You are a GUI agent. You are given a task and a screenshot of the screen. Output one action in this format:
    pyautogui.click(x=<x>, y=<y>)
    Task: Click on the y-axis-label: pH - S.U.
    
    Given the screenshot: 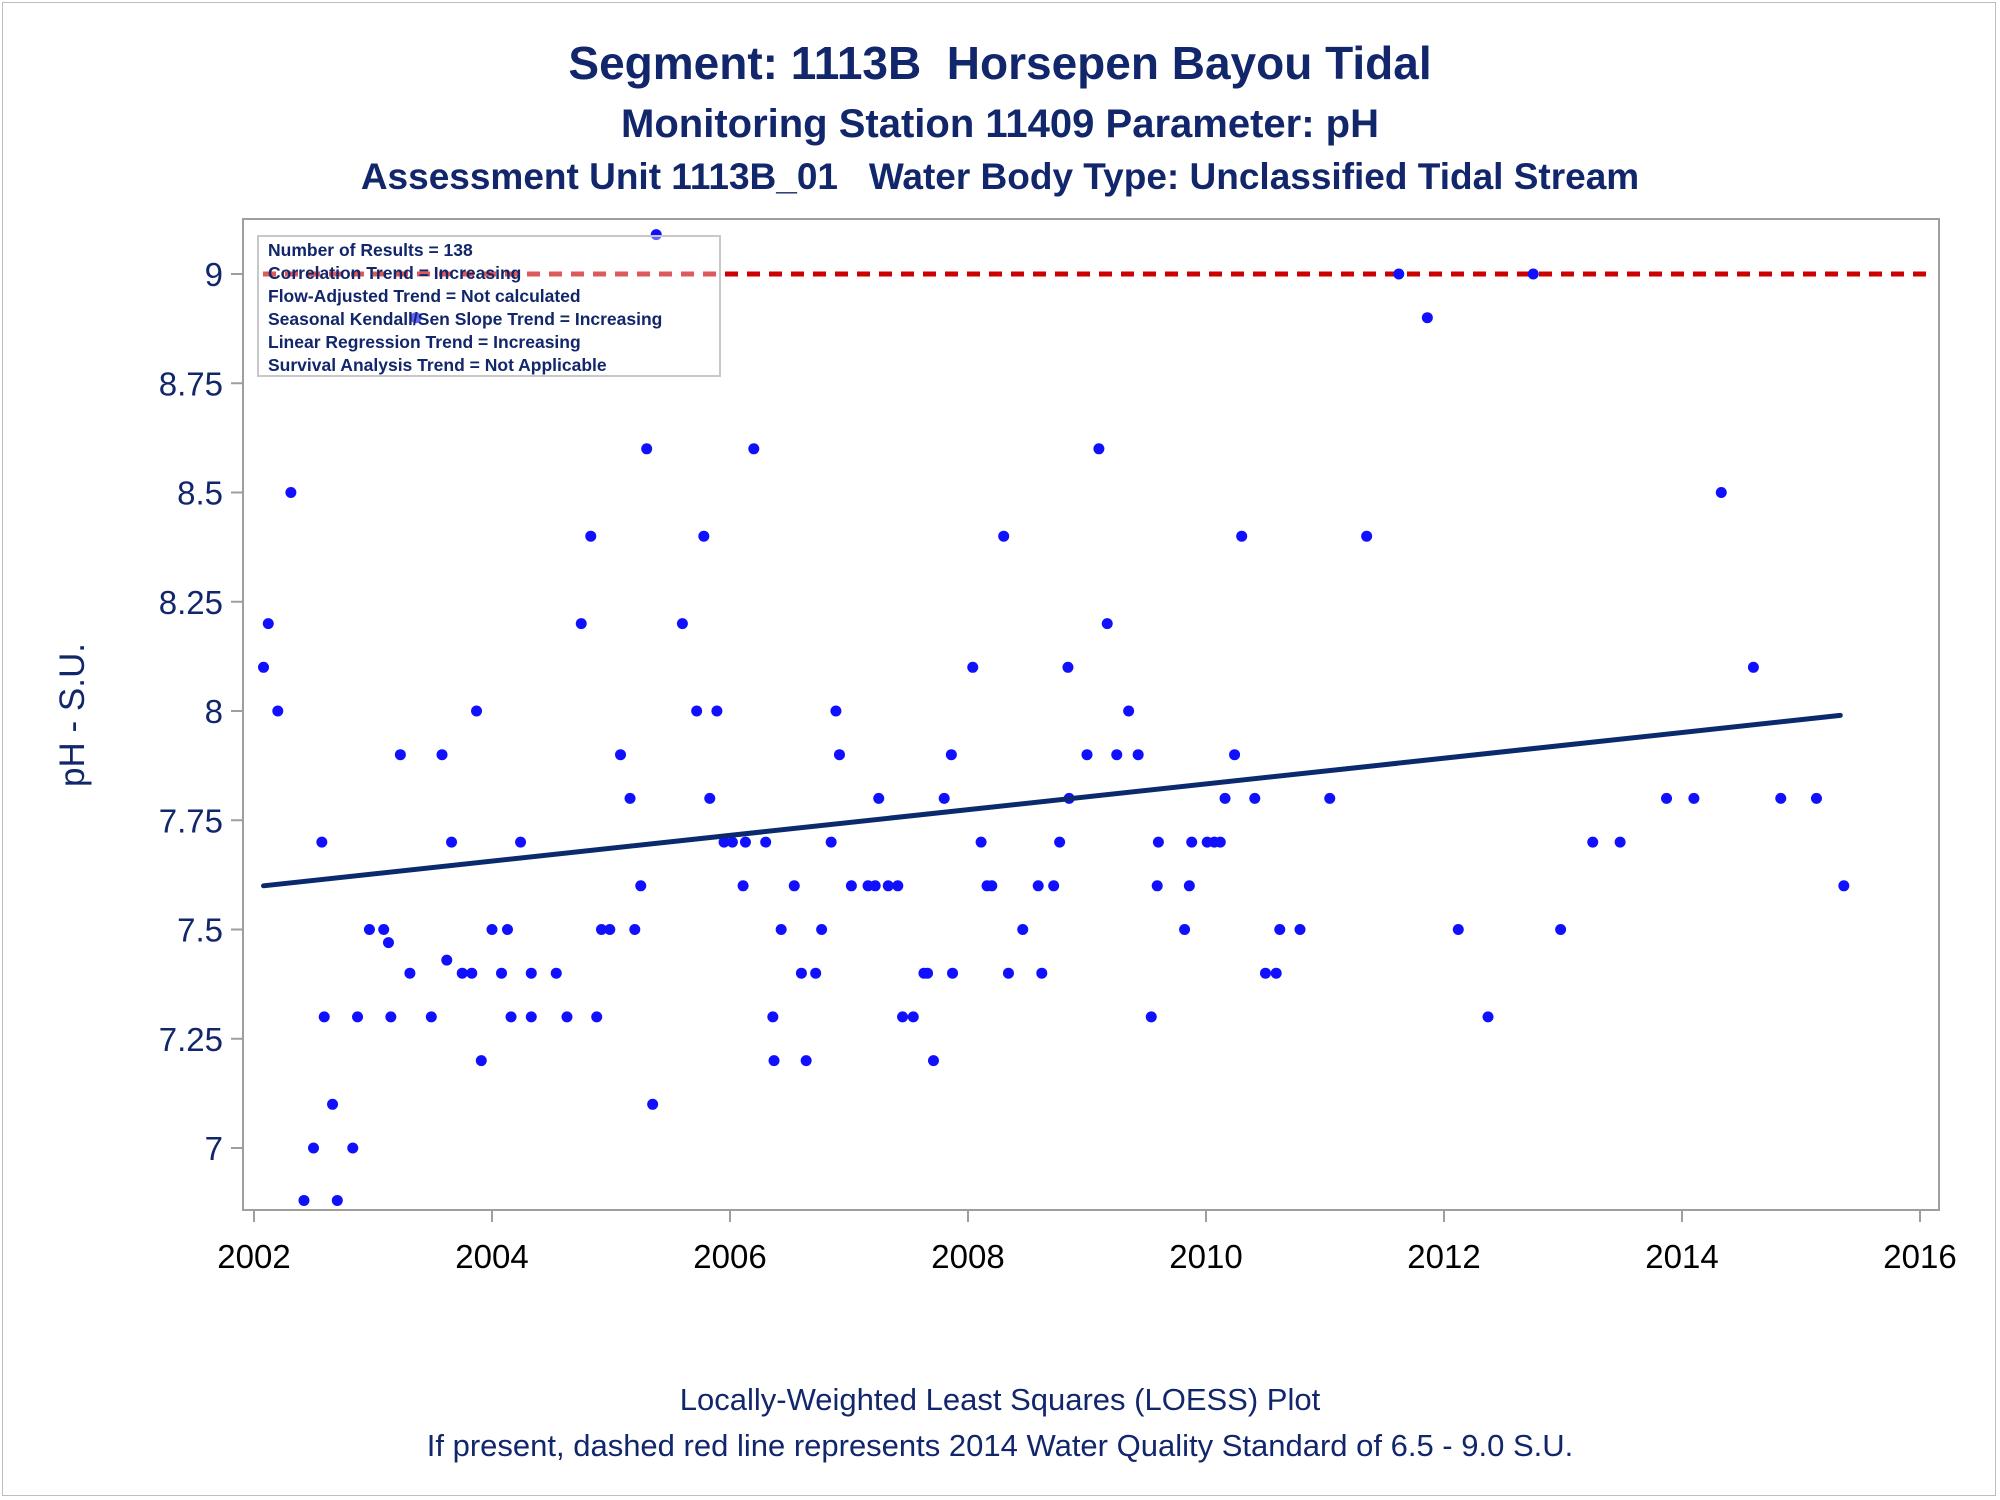 What is the action you would take?
    pyautogui.click(x=72, y=715)
    